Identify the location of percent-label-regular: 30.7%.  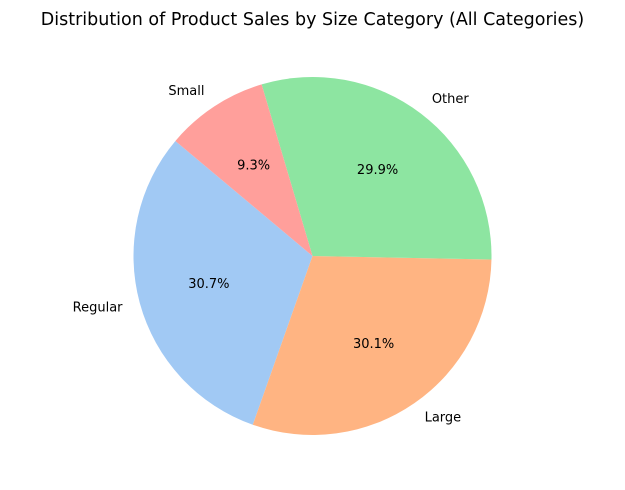
(208, 284).